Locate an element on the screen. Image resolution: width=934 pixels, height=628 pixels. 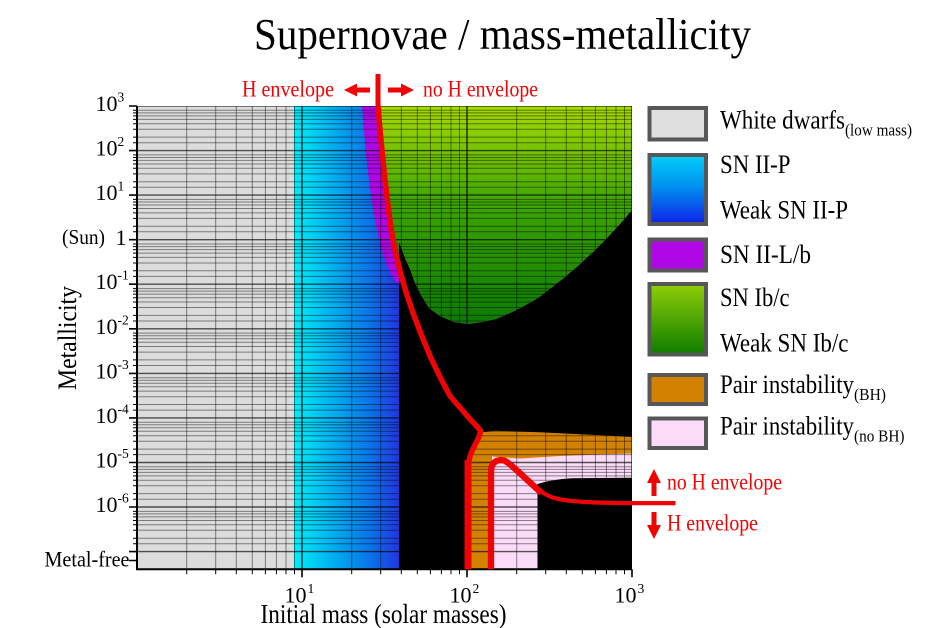
svg-text: White dwarfs is located at coordinates (782, 120).